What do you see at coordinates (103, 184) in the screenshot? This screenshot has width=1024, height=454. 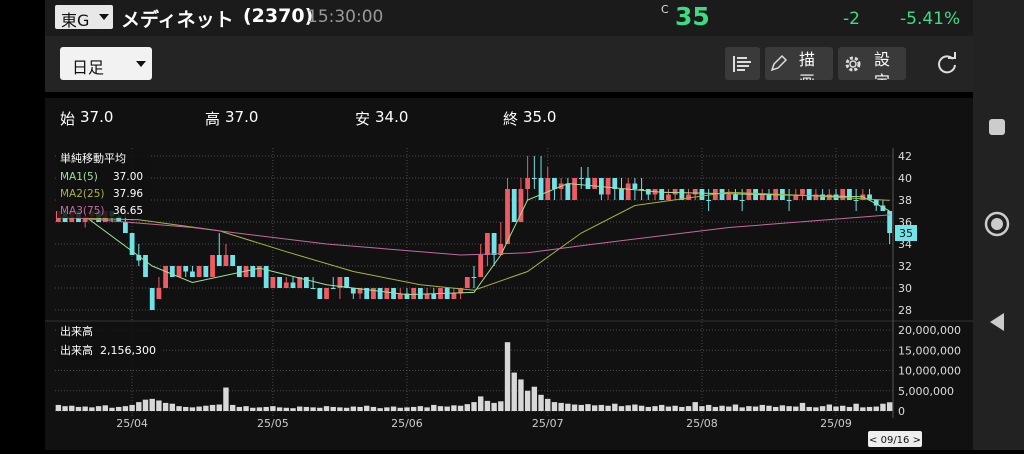 I see `legend-box` at bounding box center [103, 184].